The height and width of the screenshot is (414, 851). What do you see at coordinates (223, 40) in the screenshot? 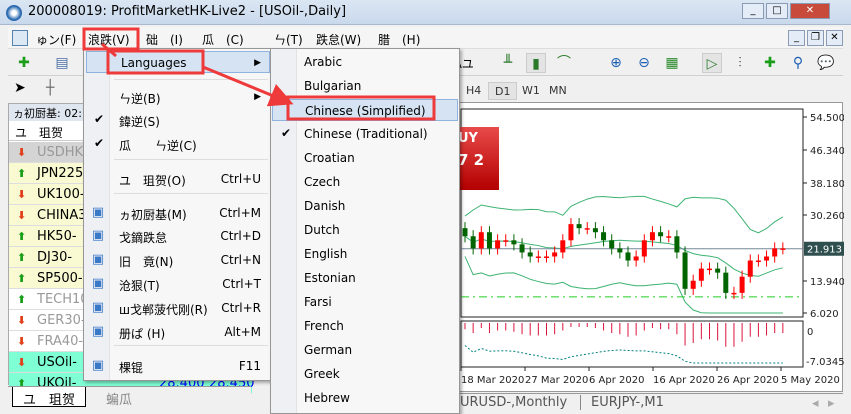
I see `menu-charts: 瓜 (C)` at bounding box center [223, 40].